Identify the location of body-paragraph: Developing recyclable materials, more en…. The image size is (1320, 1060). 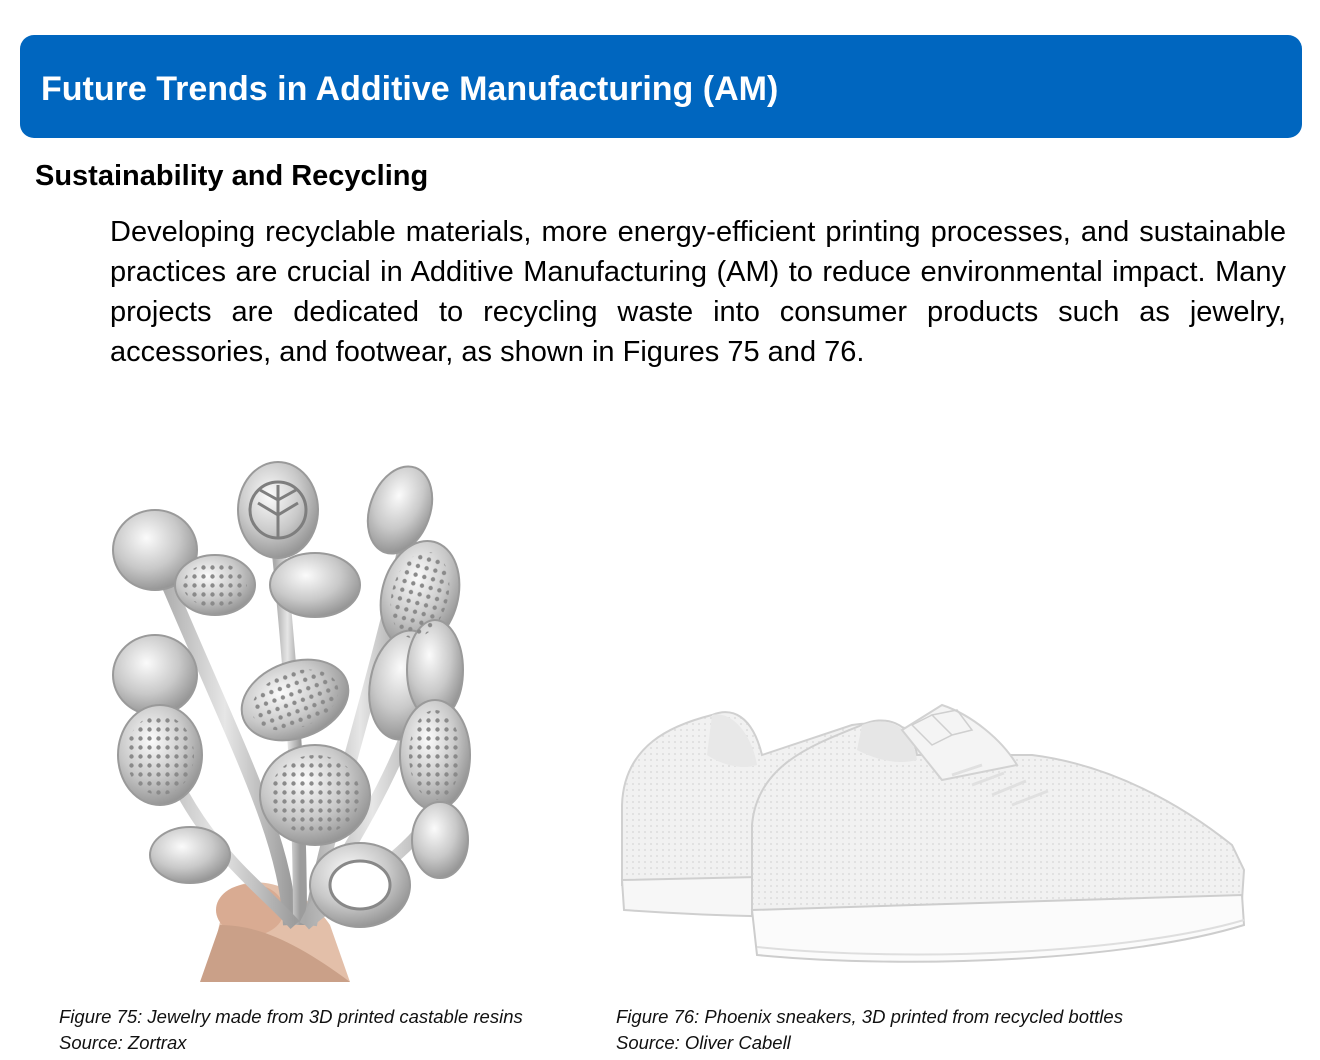
(698, 292).